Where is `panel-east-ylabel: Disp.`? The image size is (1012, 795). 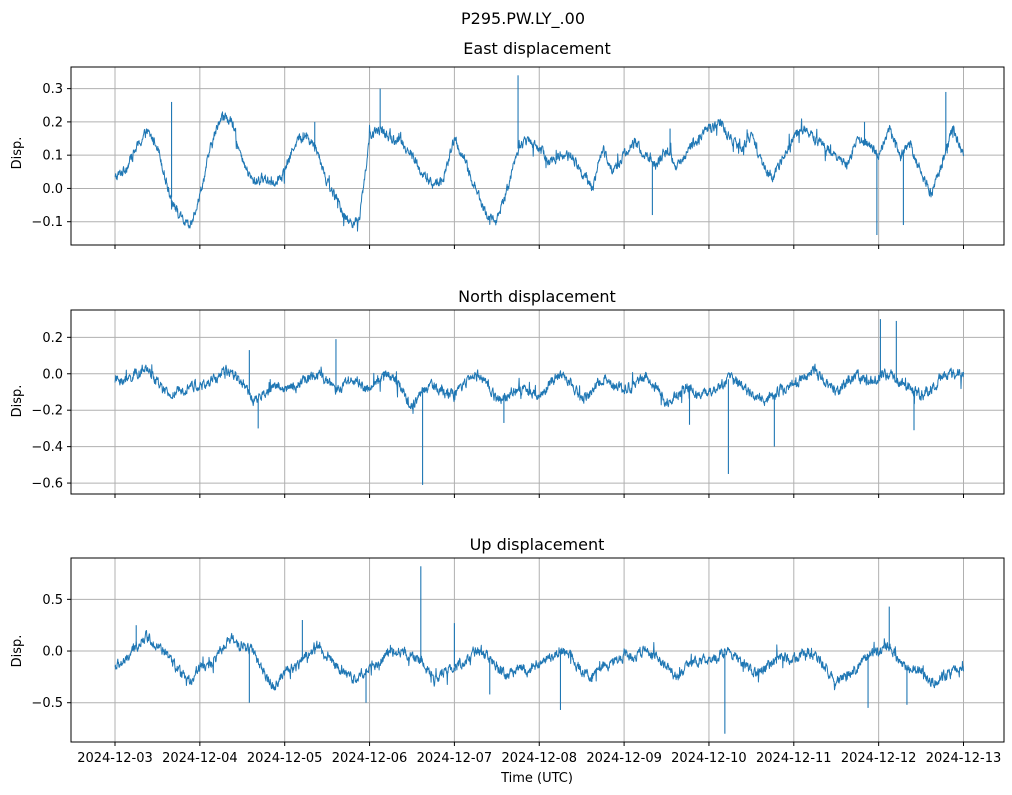
panel-east-ylabel: Disp. is located at coordinates (17, 153).